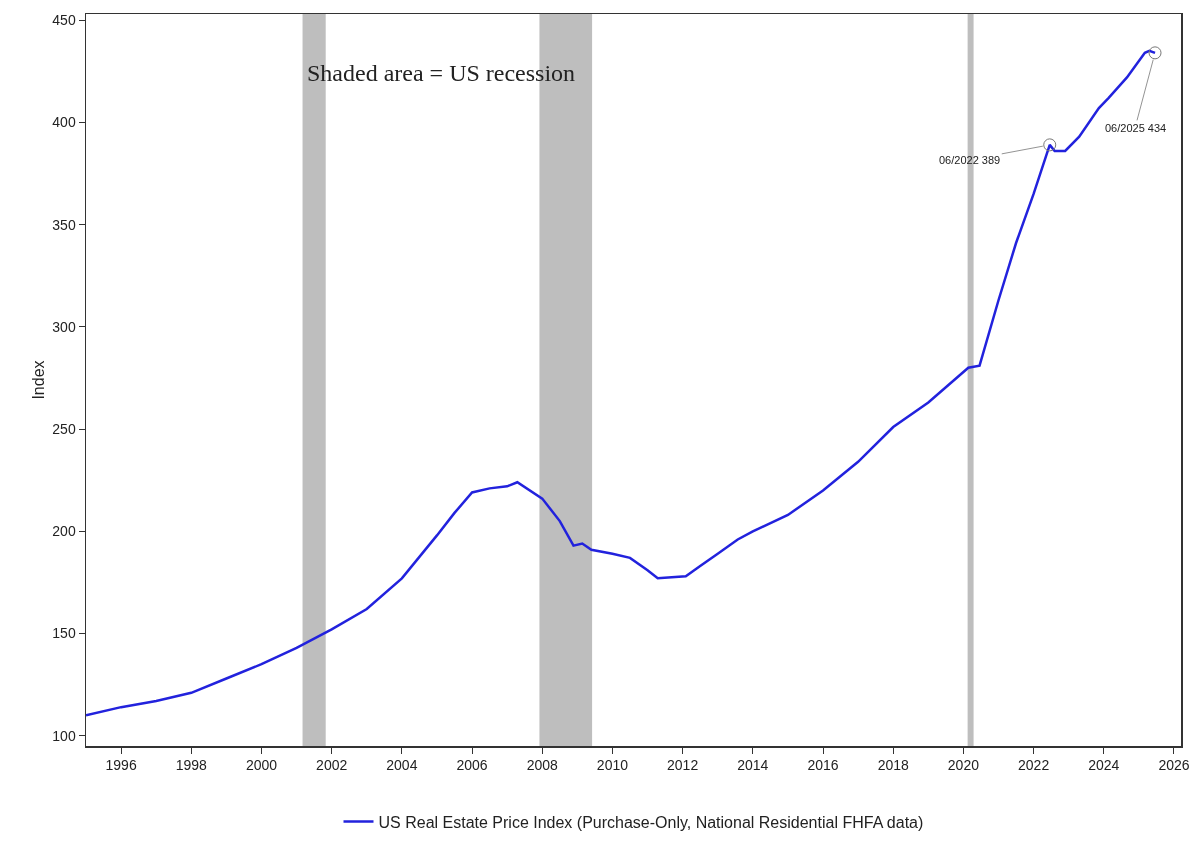 The height and width of the screenshot is (851, 1203). Describe the element at coordinates (64, 531) in the screenshot. I see `y-tick-label: 200` at that location.